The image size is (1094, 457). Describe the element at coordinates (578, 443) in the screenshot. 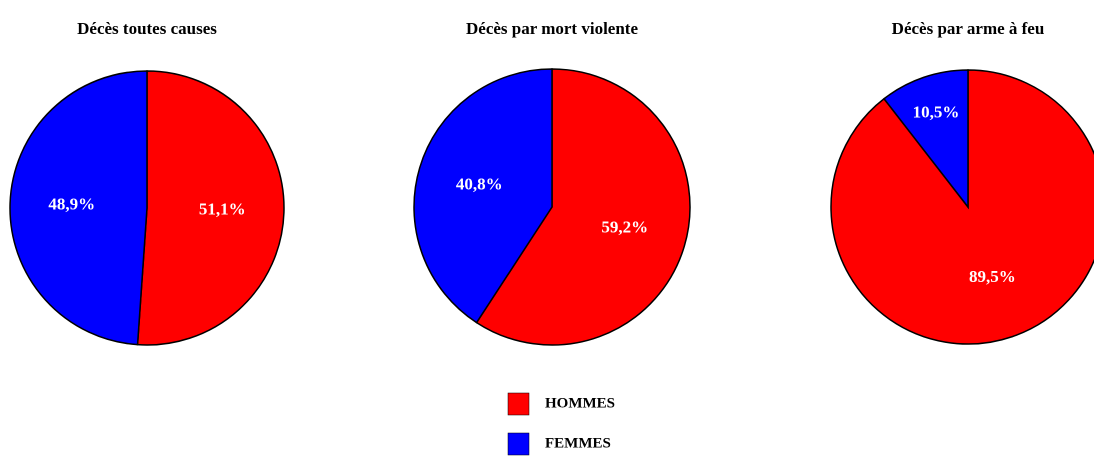

I see `legend-label: FEMMES` at that location.